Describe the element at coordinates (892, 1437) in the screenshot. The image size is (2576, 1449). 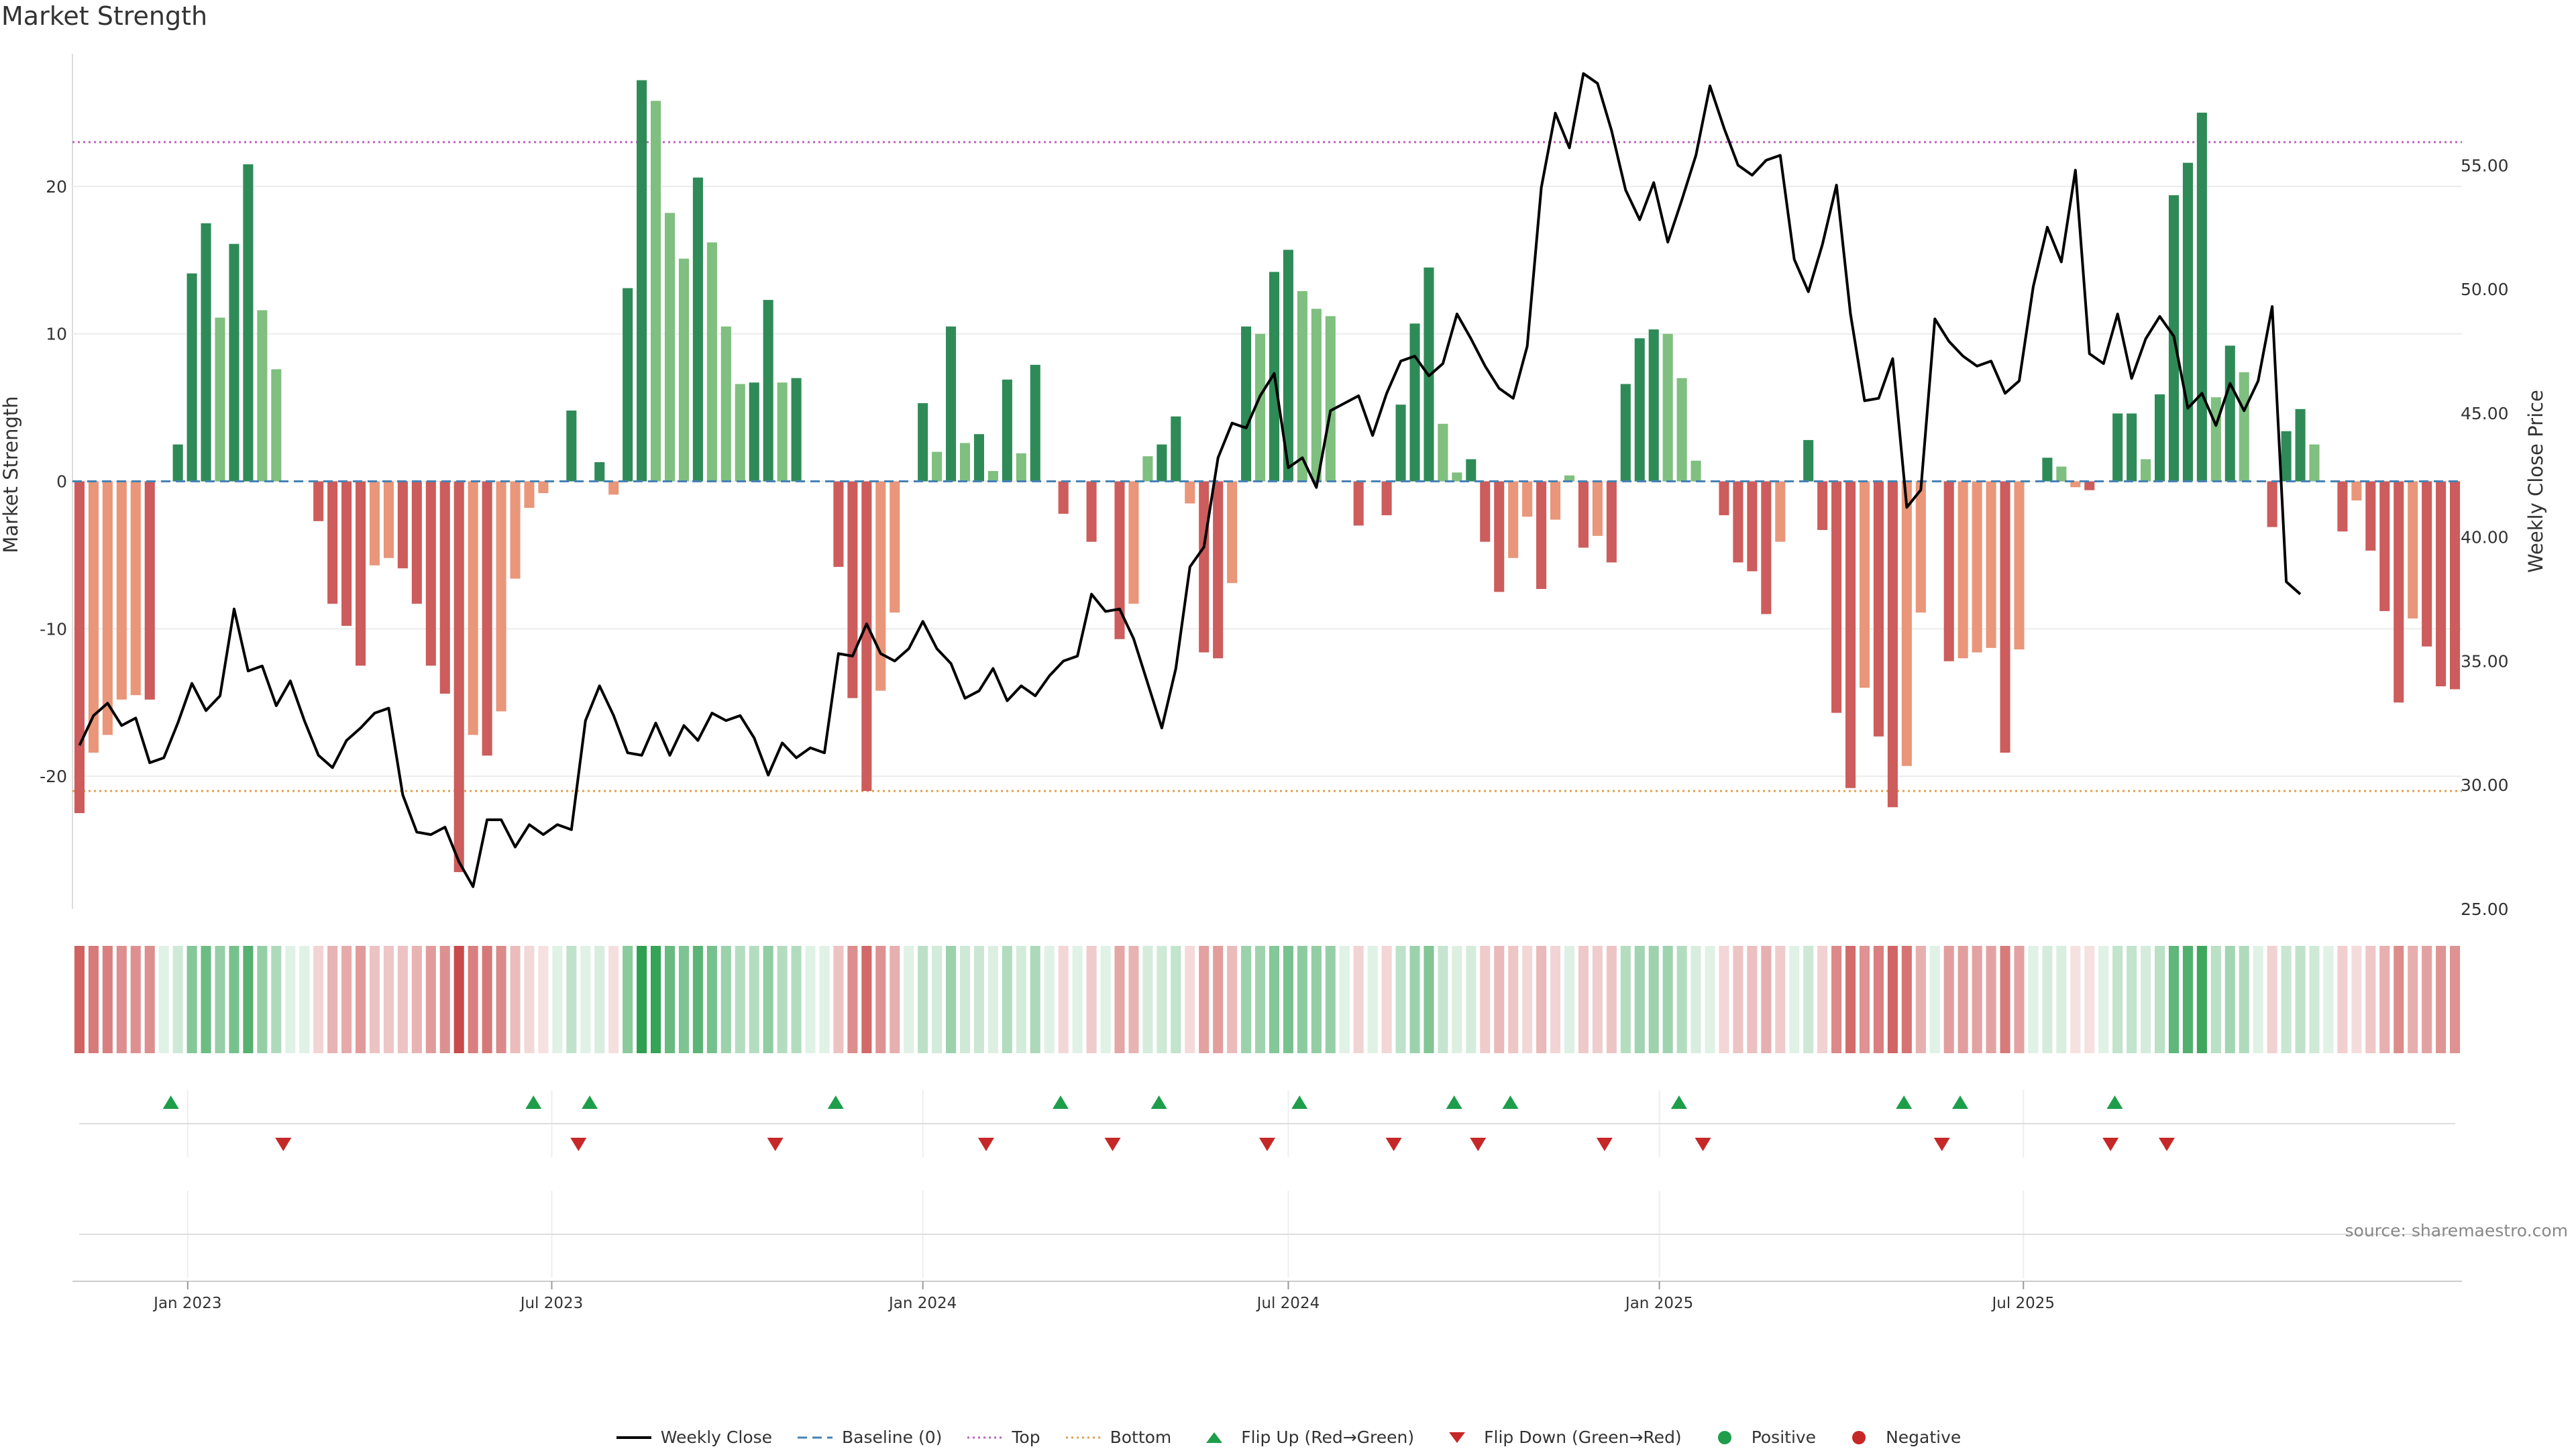
I see `legend-label: Baseline (0)` at that location.